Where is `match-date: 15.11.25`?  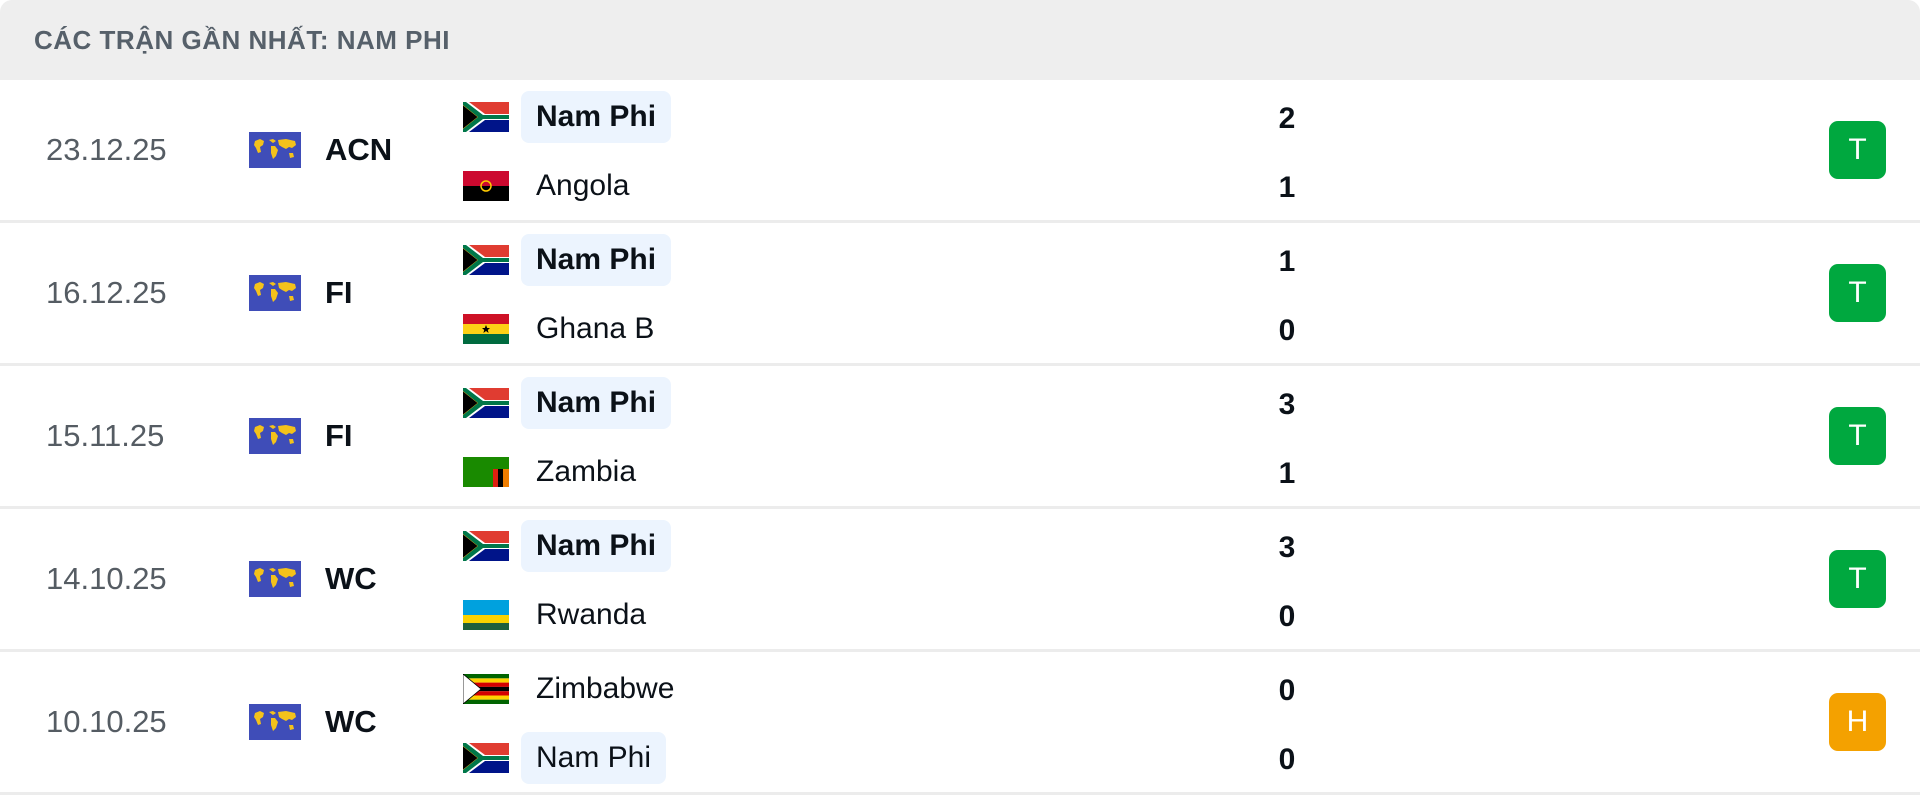 match-date: 15.11.25 is located at coordinates (105, 435).